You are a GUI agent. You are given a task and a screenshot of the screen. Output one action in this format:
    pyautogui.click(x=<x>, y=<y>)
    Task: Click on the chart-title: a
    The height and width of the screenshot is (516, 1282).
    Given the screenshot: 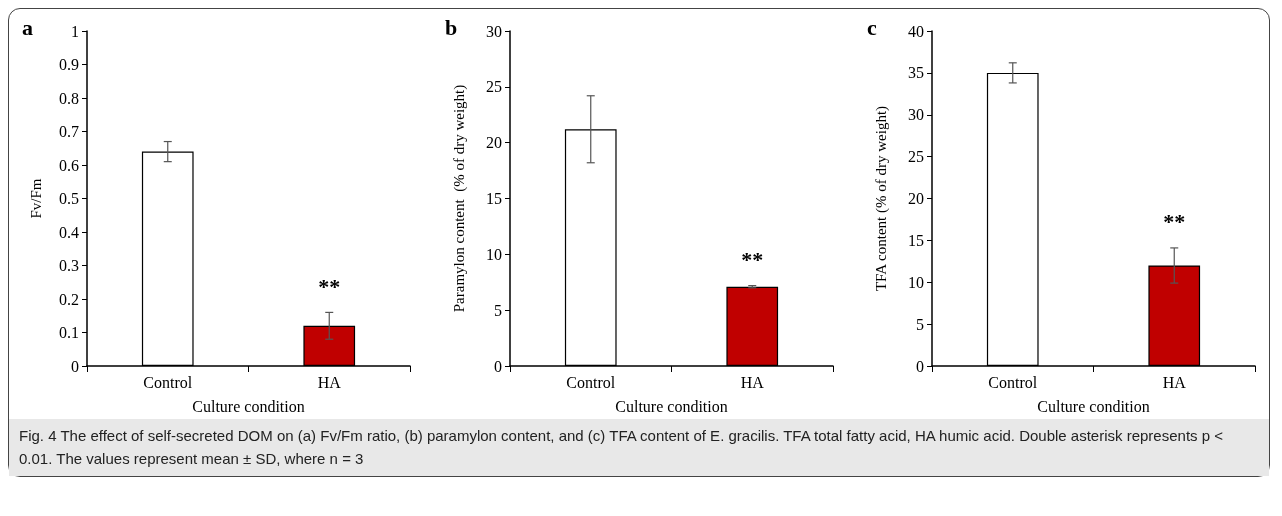 What is the action you would take?
    pyautogui.click(x=27, y=27)
    